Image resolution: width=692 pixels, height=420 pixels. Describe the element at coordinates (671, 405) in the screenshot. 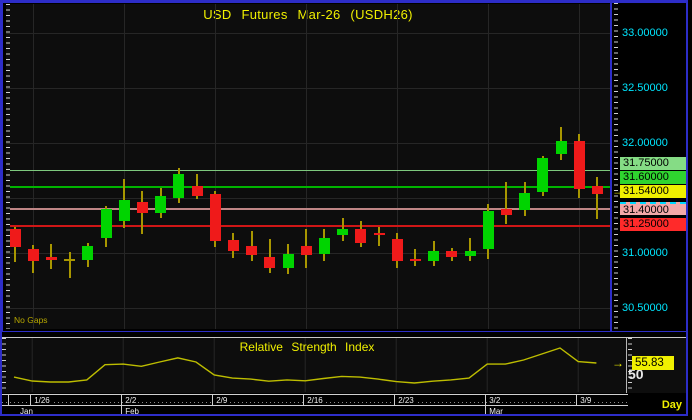

I see `period-label: Day` at that location.